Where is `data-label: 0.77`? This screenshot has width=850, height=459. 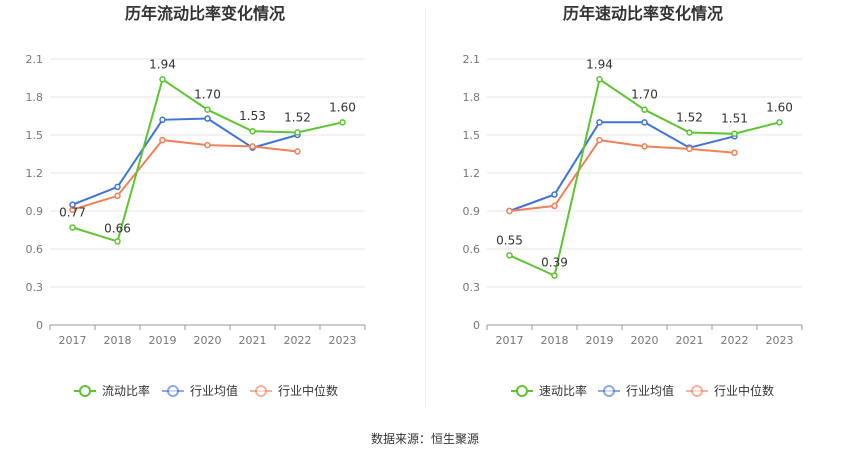
data-label: 0.77 is located at coordinates (72, 212).